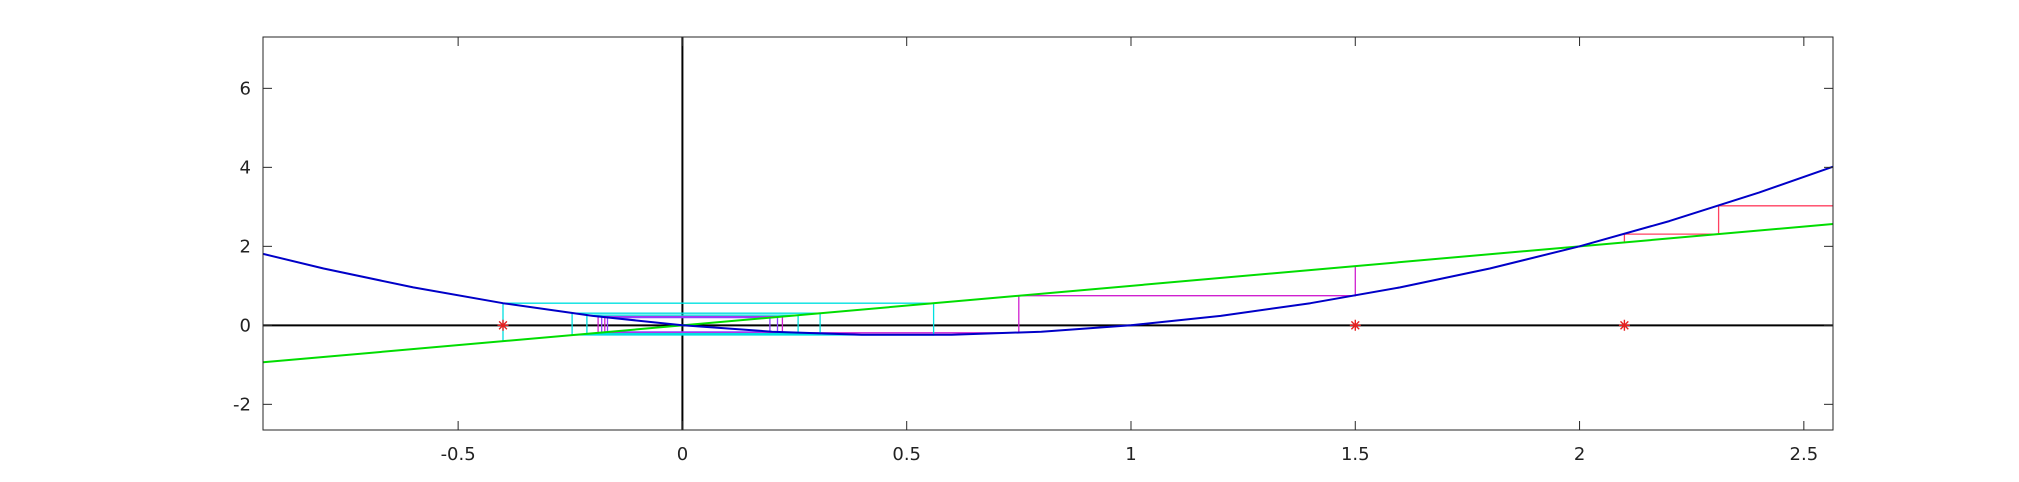 The width and height of the screenshot is (2019, 482). Describe the element at coordinates (1804, 454) in the screenshot. I see `x-tick-label: 2.5` at that location.